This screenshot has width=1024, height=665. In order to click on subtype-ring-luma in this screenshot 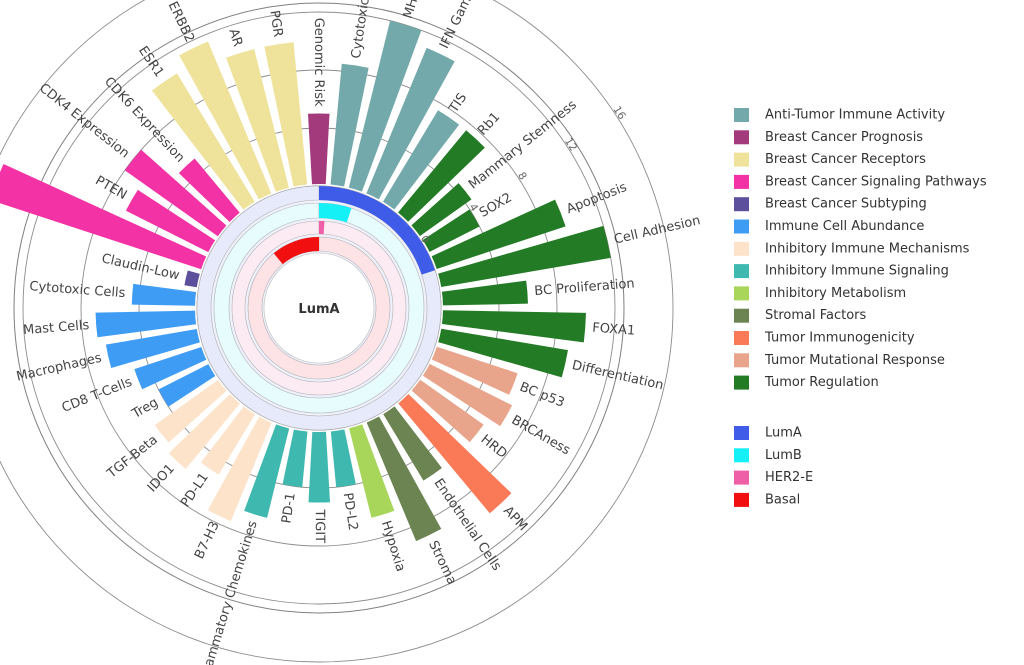, I will do `click(319, 308)`.